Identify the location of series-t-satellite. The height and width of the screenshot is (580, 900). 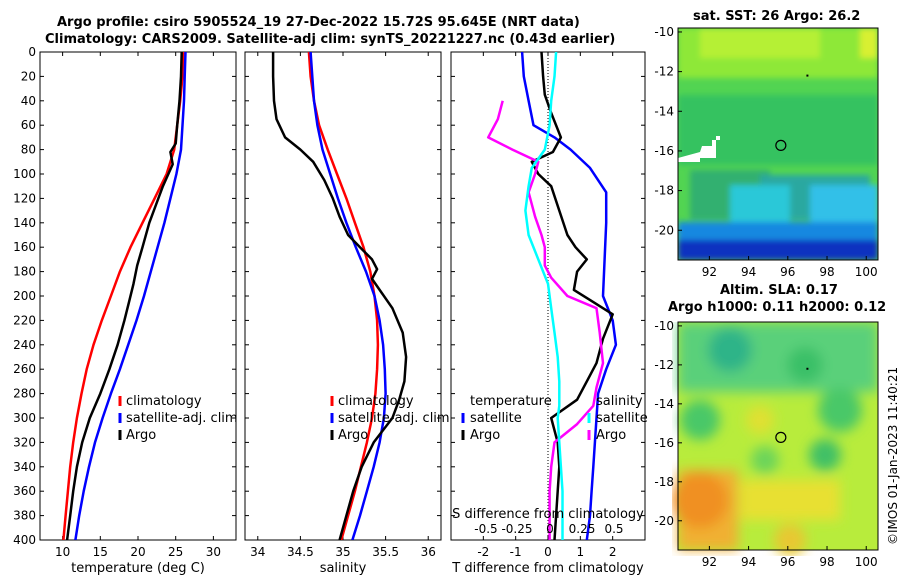
(569, 296).